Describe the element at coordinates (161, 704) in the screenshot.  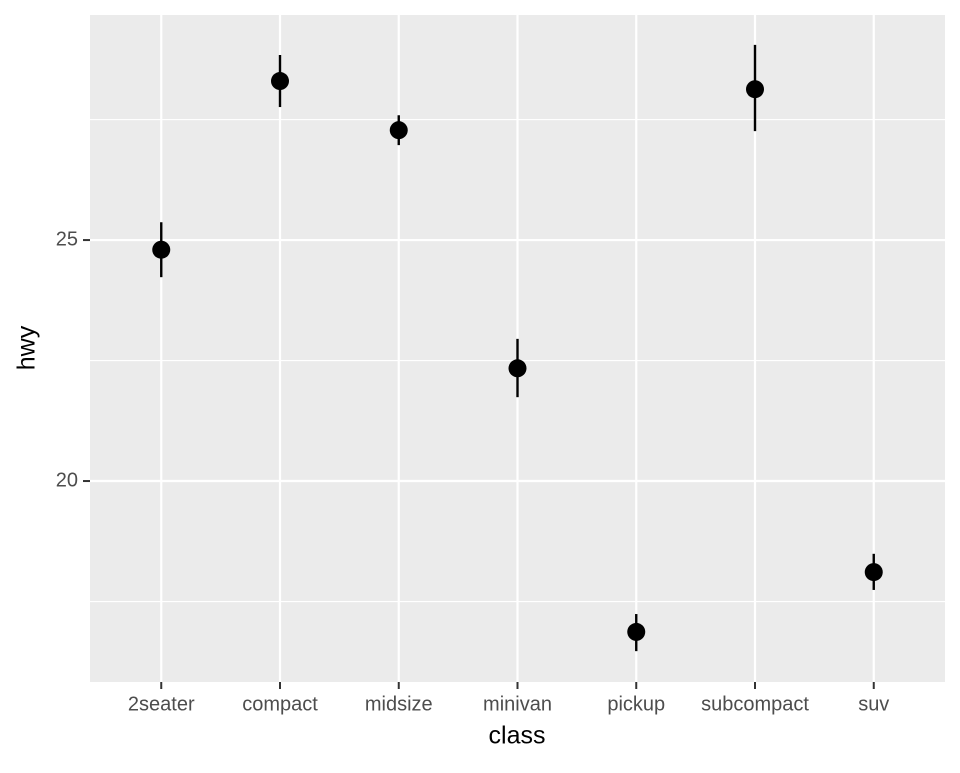
I see `x-tick-label: 2seater` at that location.